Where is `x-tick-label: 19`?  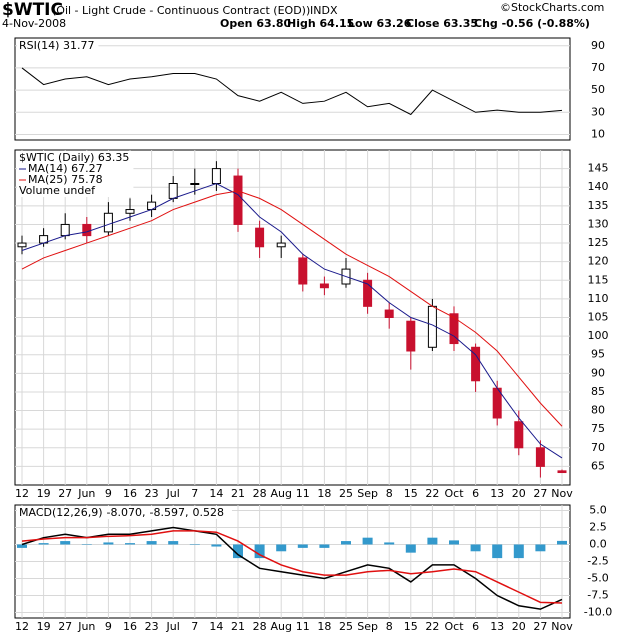 x-tick-label: 19 is located at coordinates (44, 626).